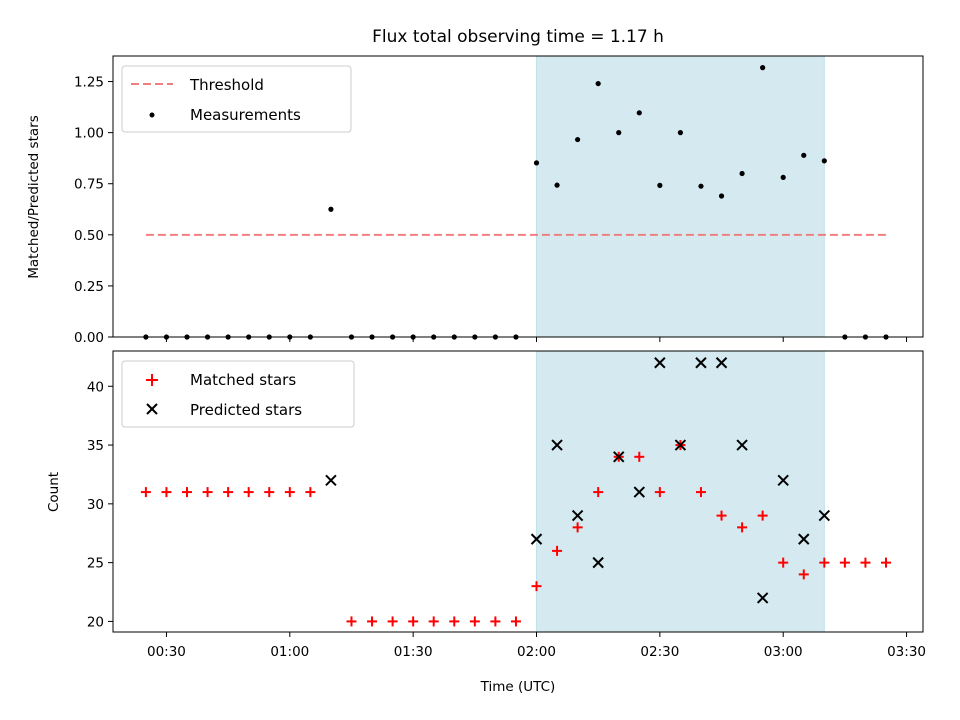  I want to click on y-tick-label: 40, so click(95, 387).